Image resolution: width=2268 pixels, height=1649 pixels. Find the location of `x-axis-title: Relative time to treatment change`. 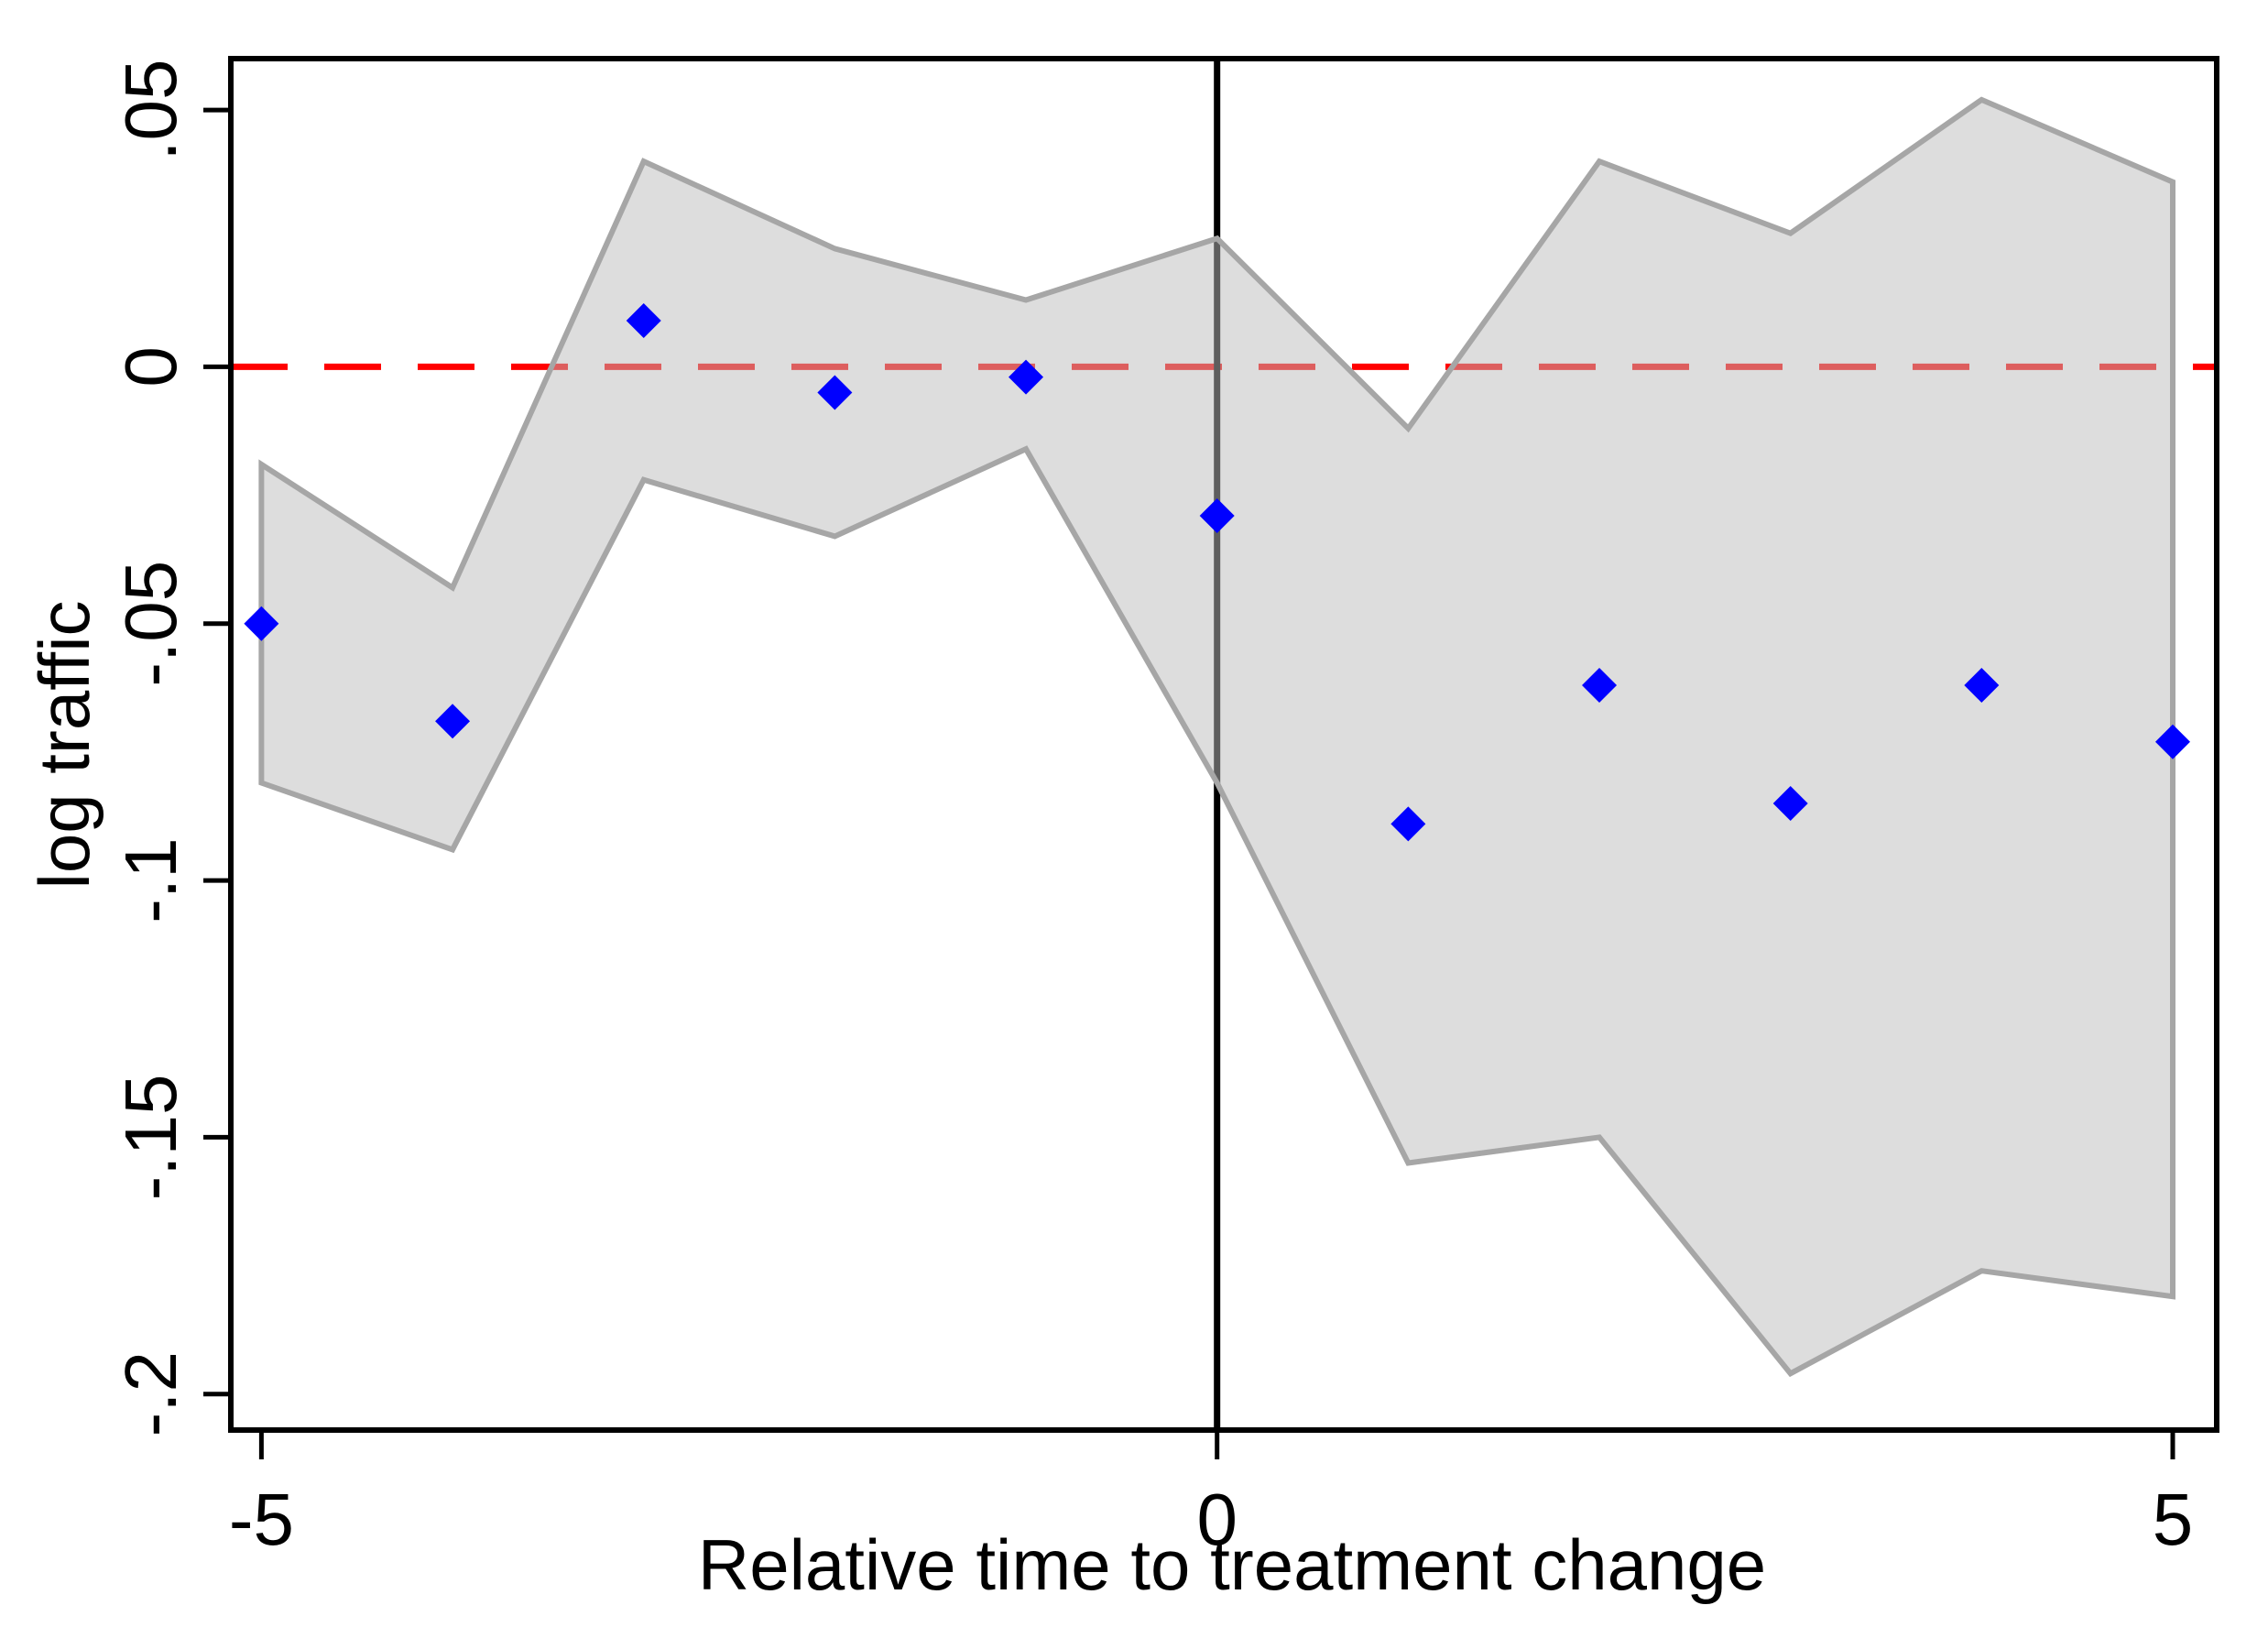

x-axis-title: Relative time to treatment change is located at coordinates (1232, 1564).